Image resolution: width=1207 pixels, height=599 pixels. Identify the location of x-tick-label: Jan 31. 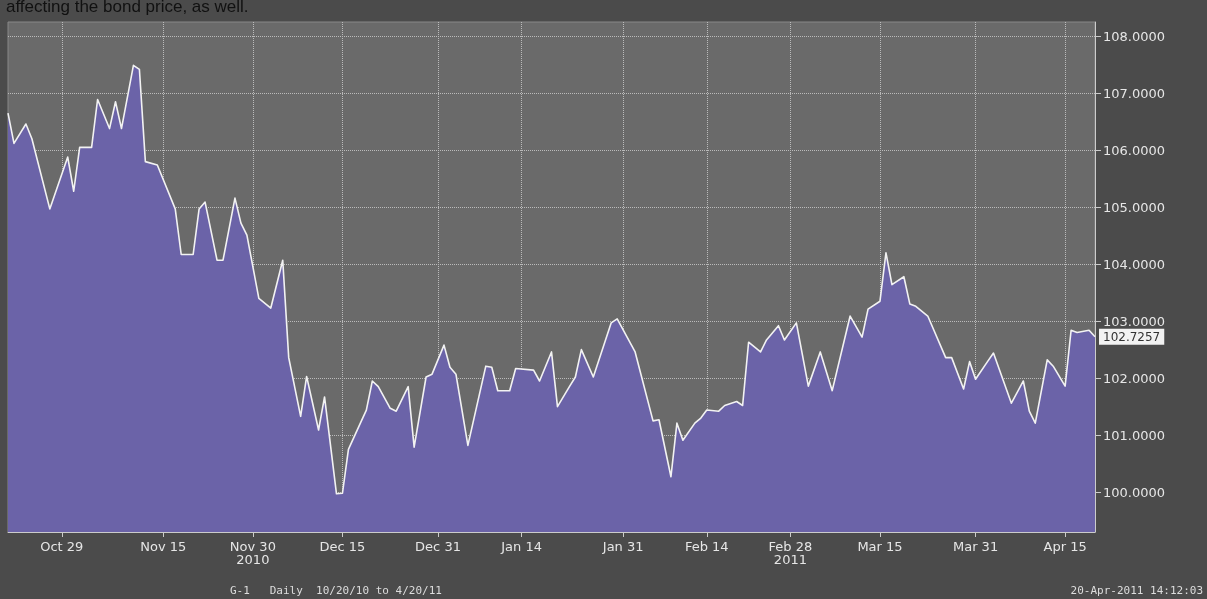
(622, 546).